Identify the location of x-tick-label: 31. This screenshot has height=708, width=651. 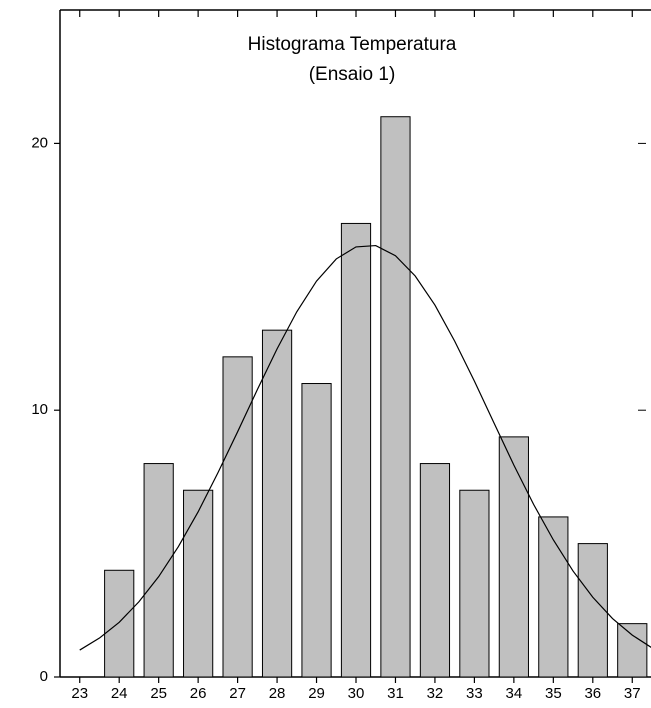
(395, 693).